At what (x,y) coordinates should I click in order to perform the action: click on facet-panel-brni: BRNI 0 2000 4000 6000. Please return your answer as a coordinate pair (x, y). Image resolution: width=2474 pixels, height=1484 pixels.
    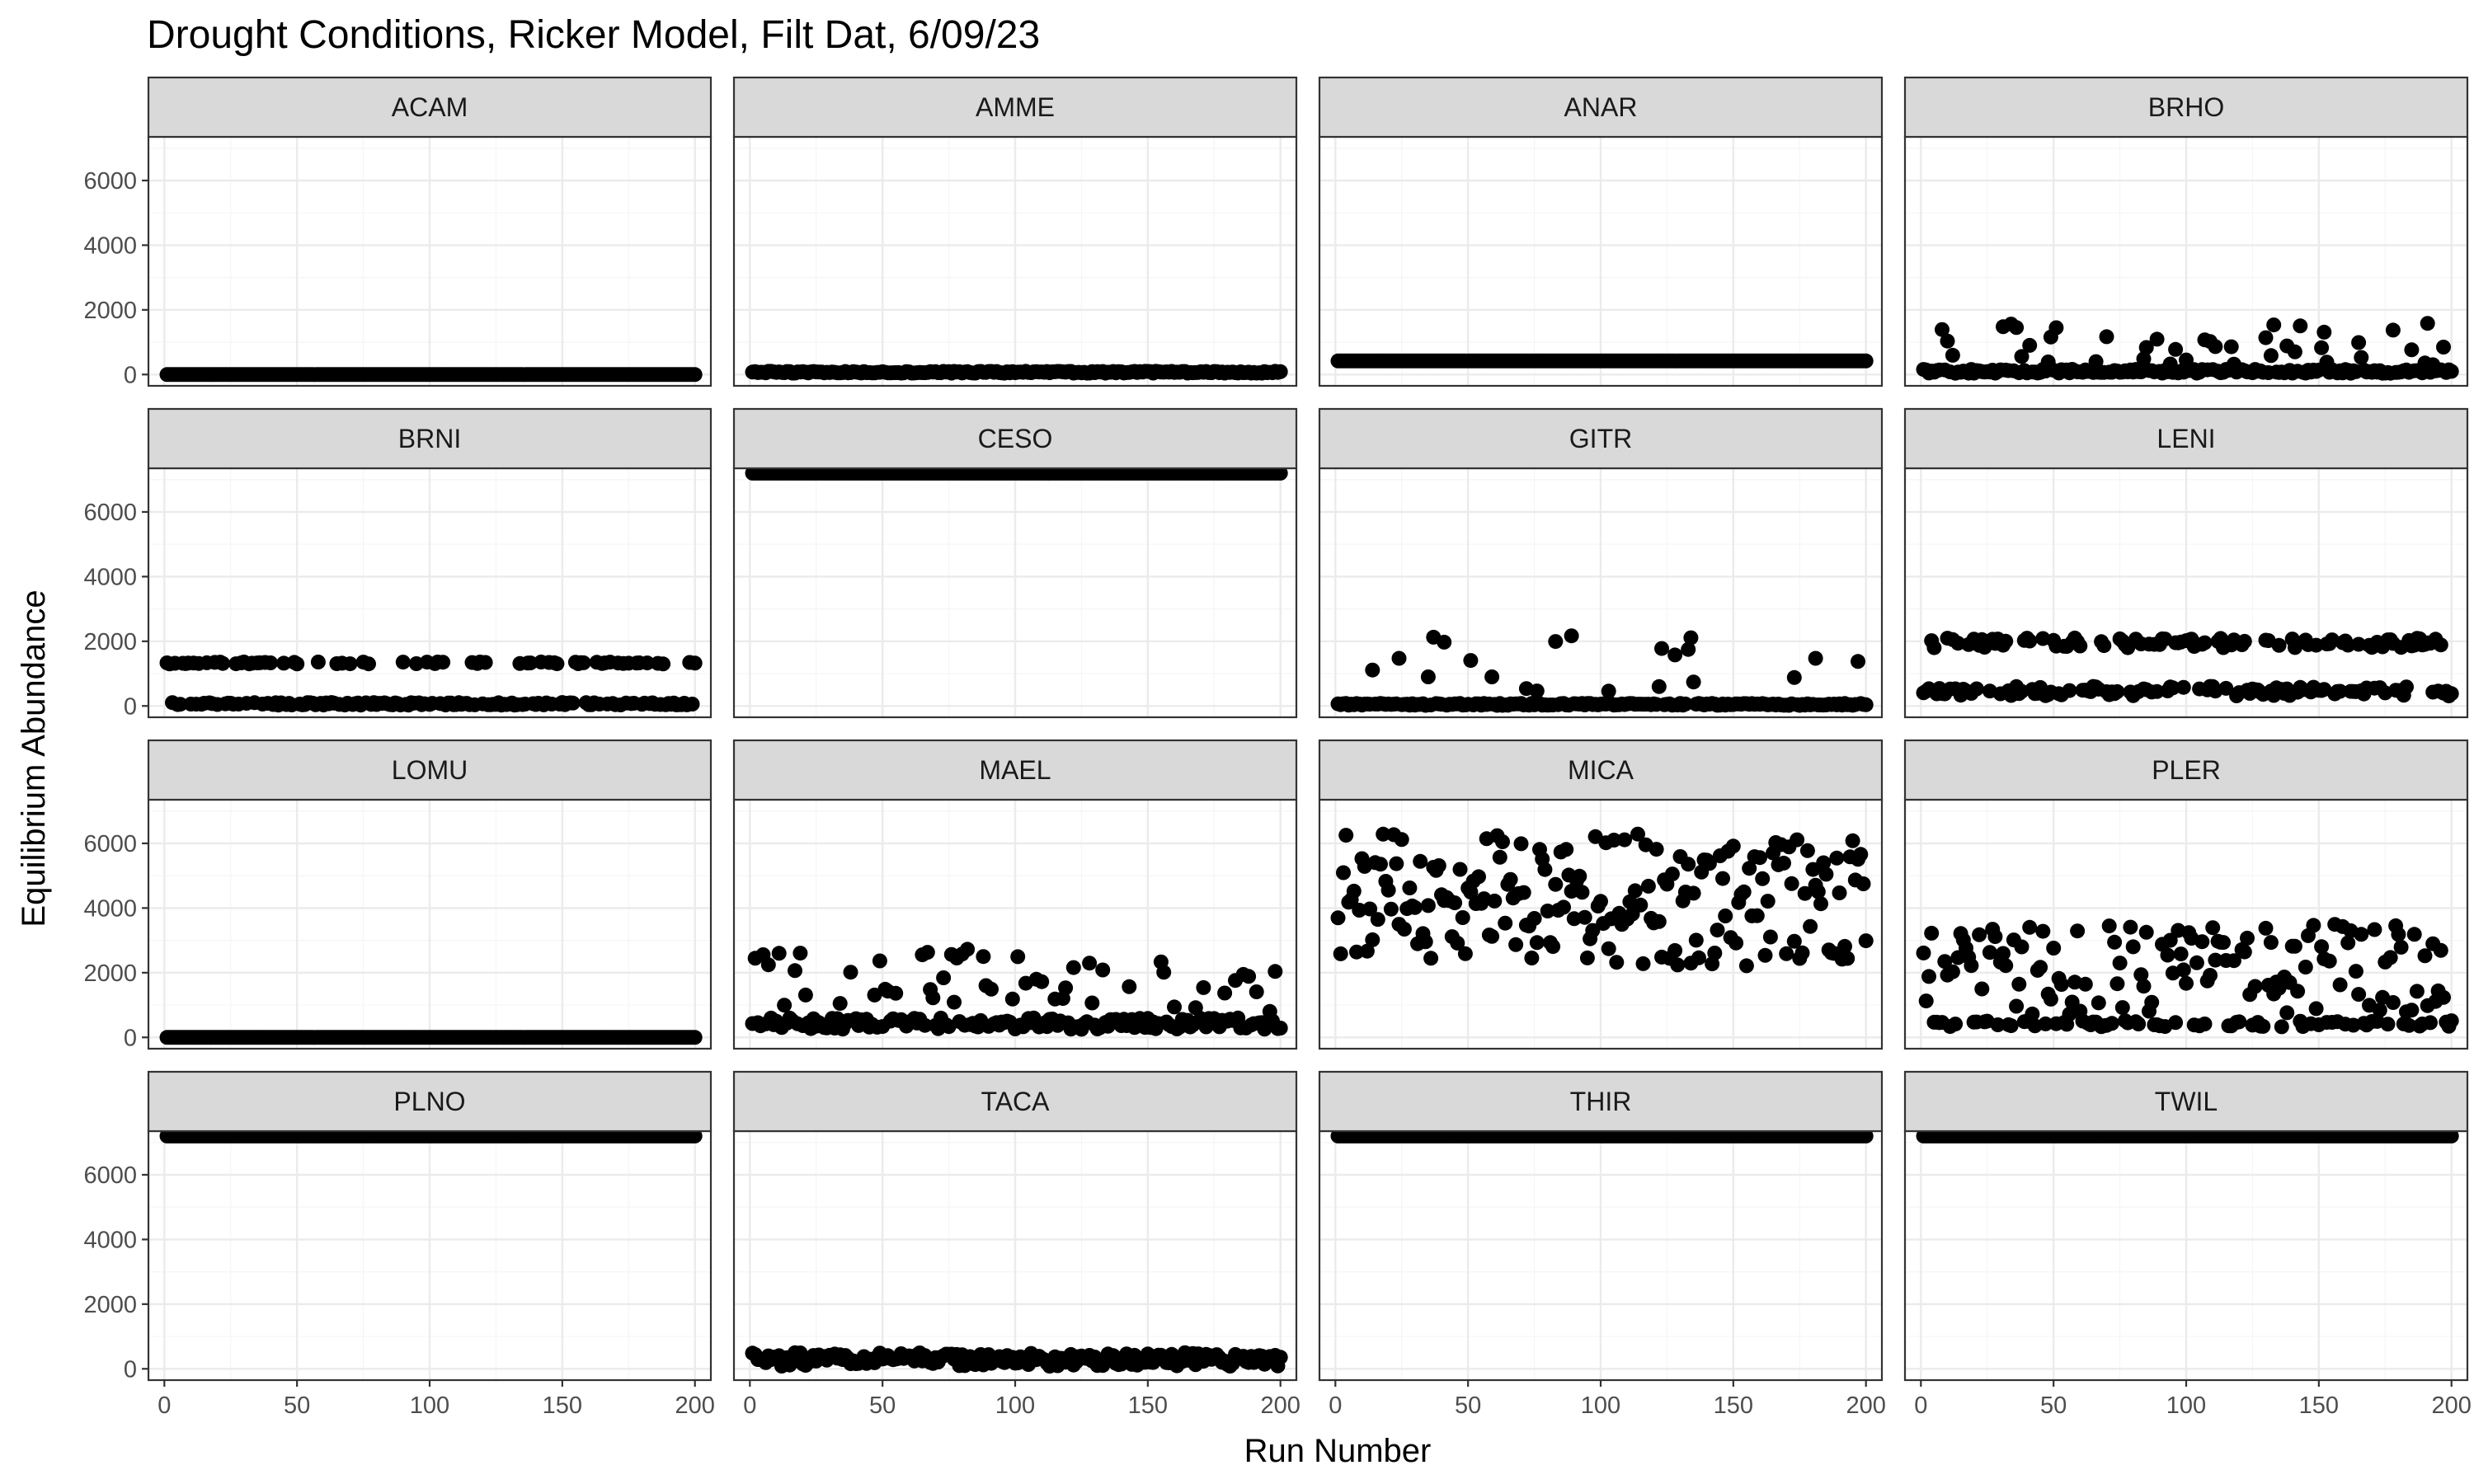
    Looking at the image, I should click on (398, 563).